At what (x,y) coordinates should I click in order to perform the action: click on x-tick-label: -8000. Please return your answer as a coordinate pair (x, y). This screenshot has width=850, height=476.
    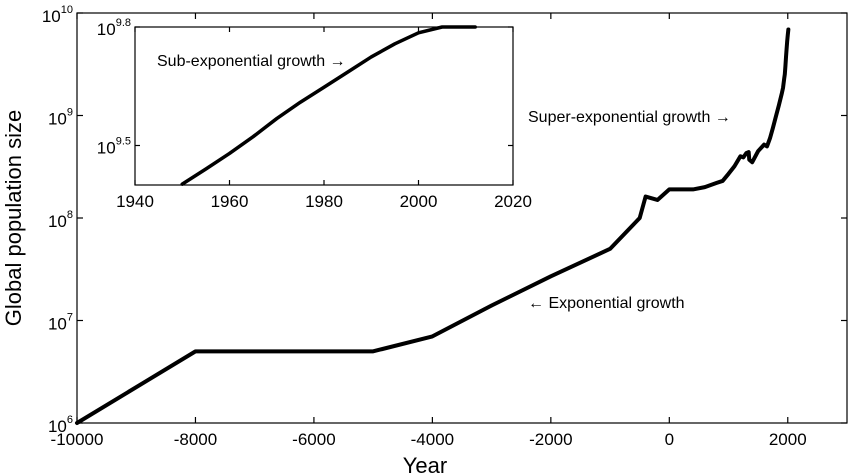
    Looking at the image, I should click on (195, 439).